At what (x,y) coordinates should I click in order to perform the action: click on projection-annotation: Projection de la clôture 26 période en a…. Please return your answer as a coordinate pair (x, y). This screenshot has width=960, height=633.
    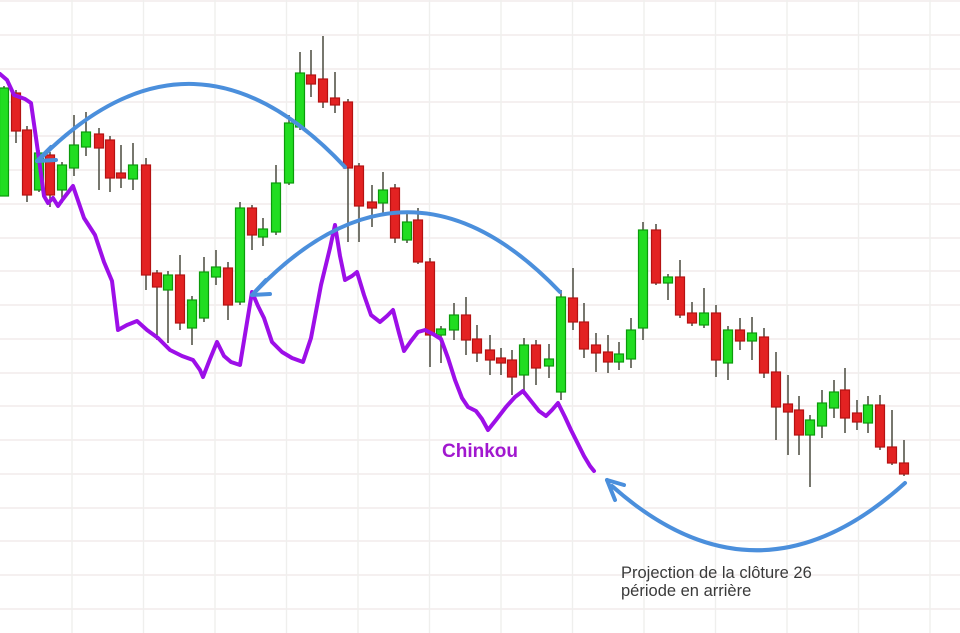
    Looking at the image, I should click on (716, 582).